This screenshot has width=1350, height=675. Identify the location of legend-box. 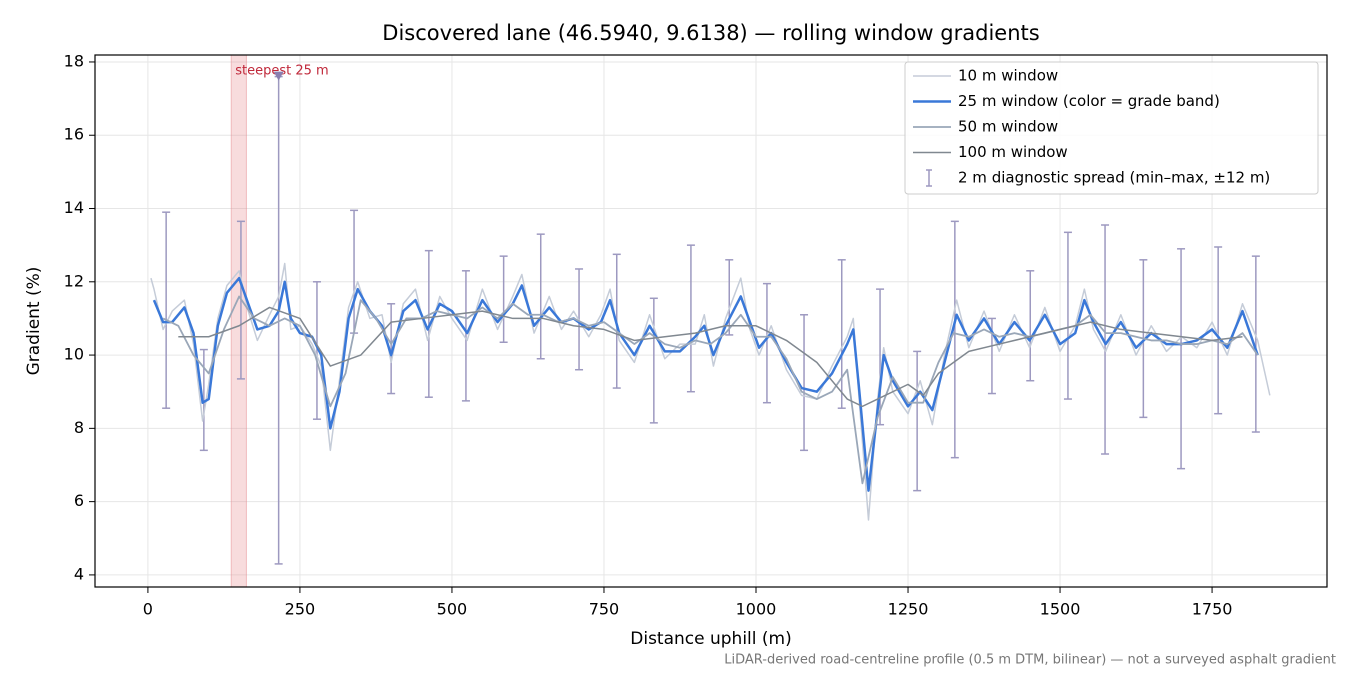
(1111, 128).